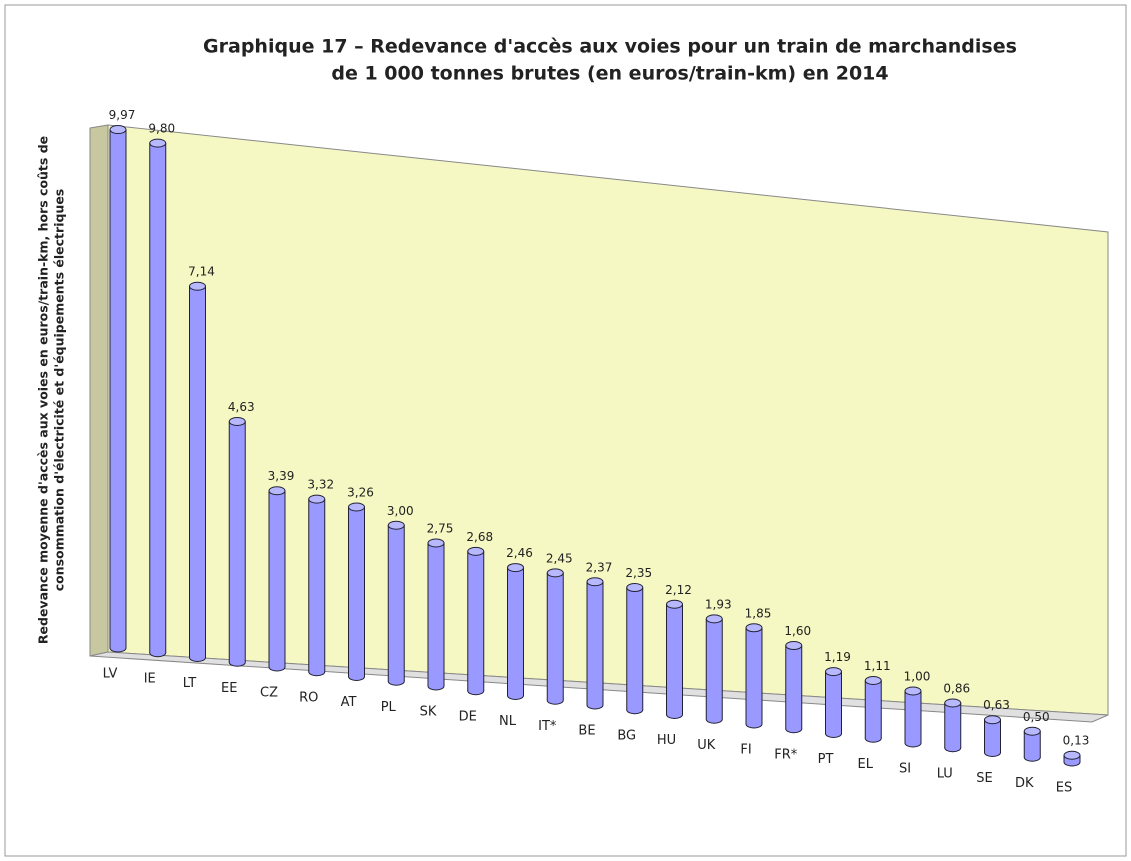 This screenshot has height=861, width=1131. I want to click on x-tick-label: PL, so click(389, 707).